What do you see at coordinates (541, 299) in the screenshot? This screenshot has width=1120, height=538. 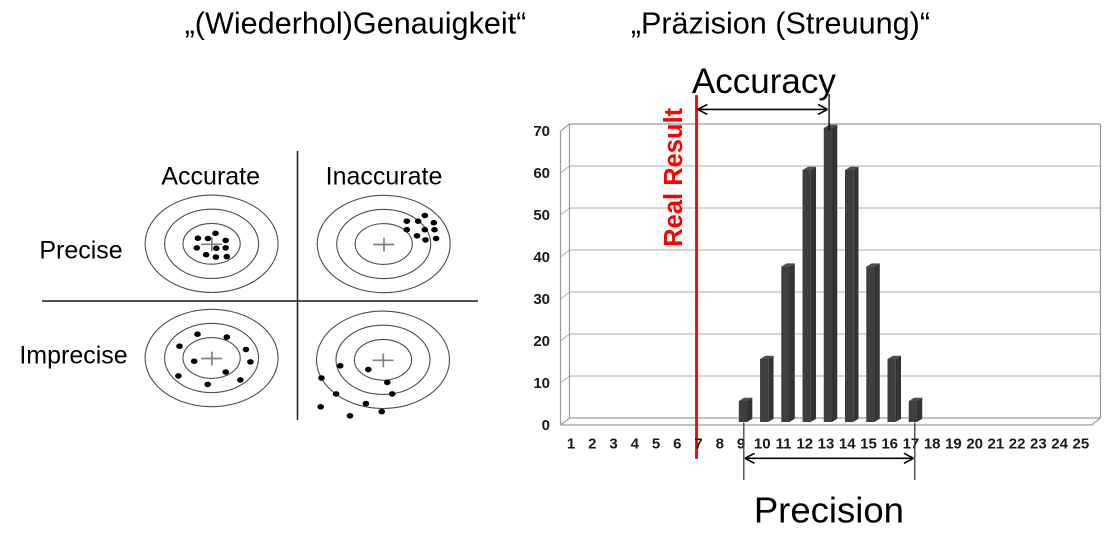 I see `svg-text: 30` at bounding box center [541, 299].